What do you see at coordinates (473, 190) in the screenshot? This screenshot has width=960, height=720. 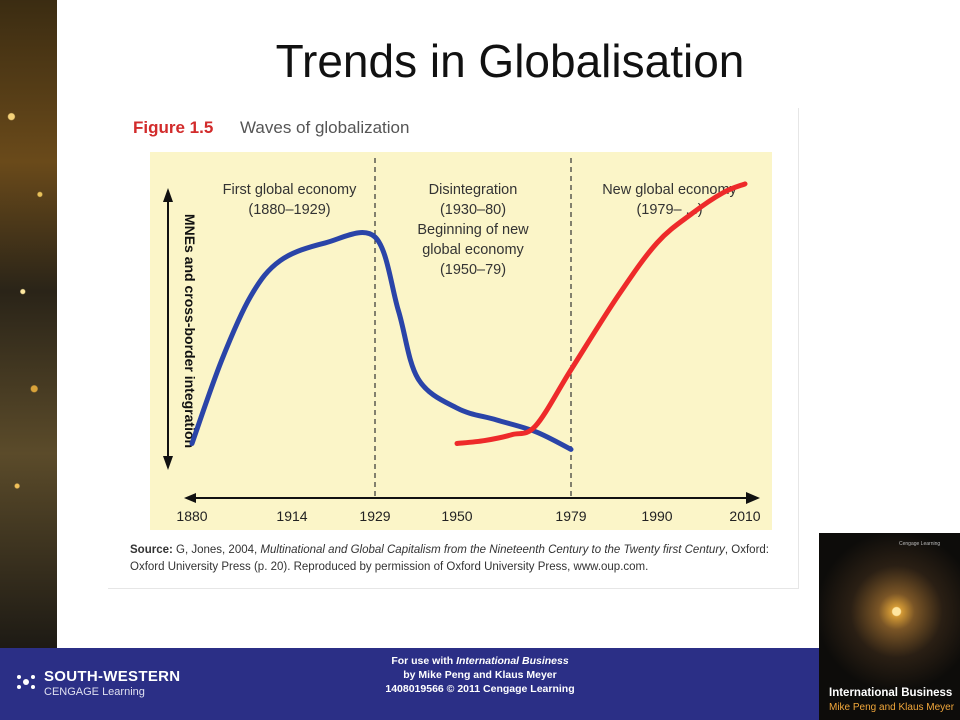 I see `period-annotation: Disintegration` at bounding box center [473, 190].